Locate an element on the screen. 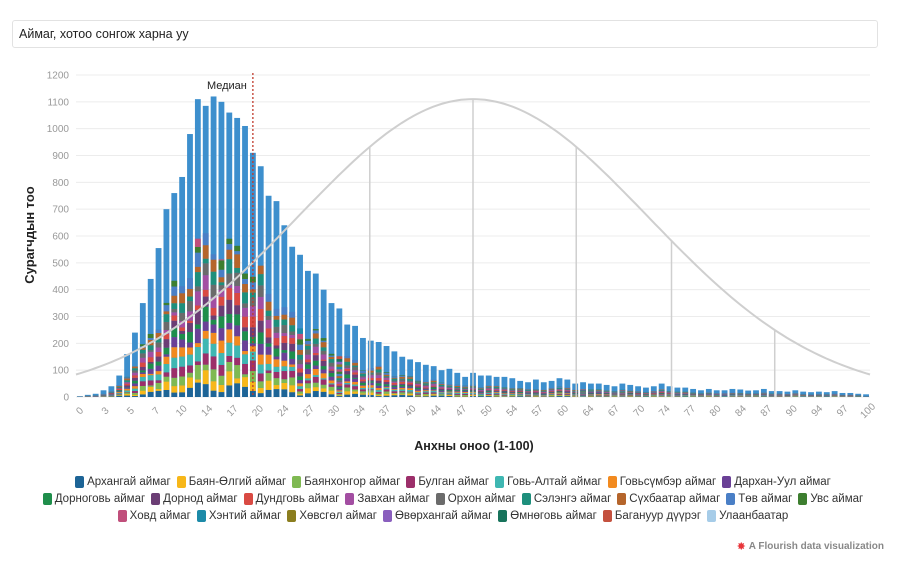  legend-item: Архангай аймаг is located at coordinates (123, 482).